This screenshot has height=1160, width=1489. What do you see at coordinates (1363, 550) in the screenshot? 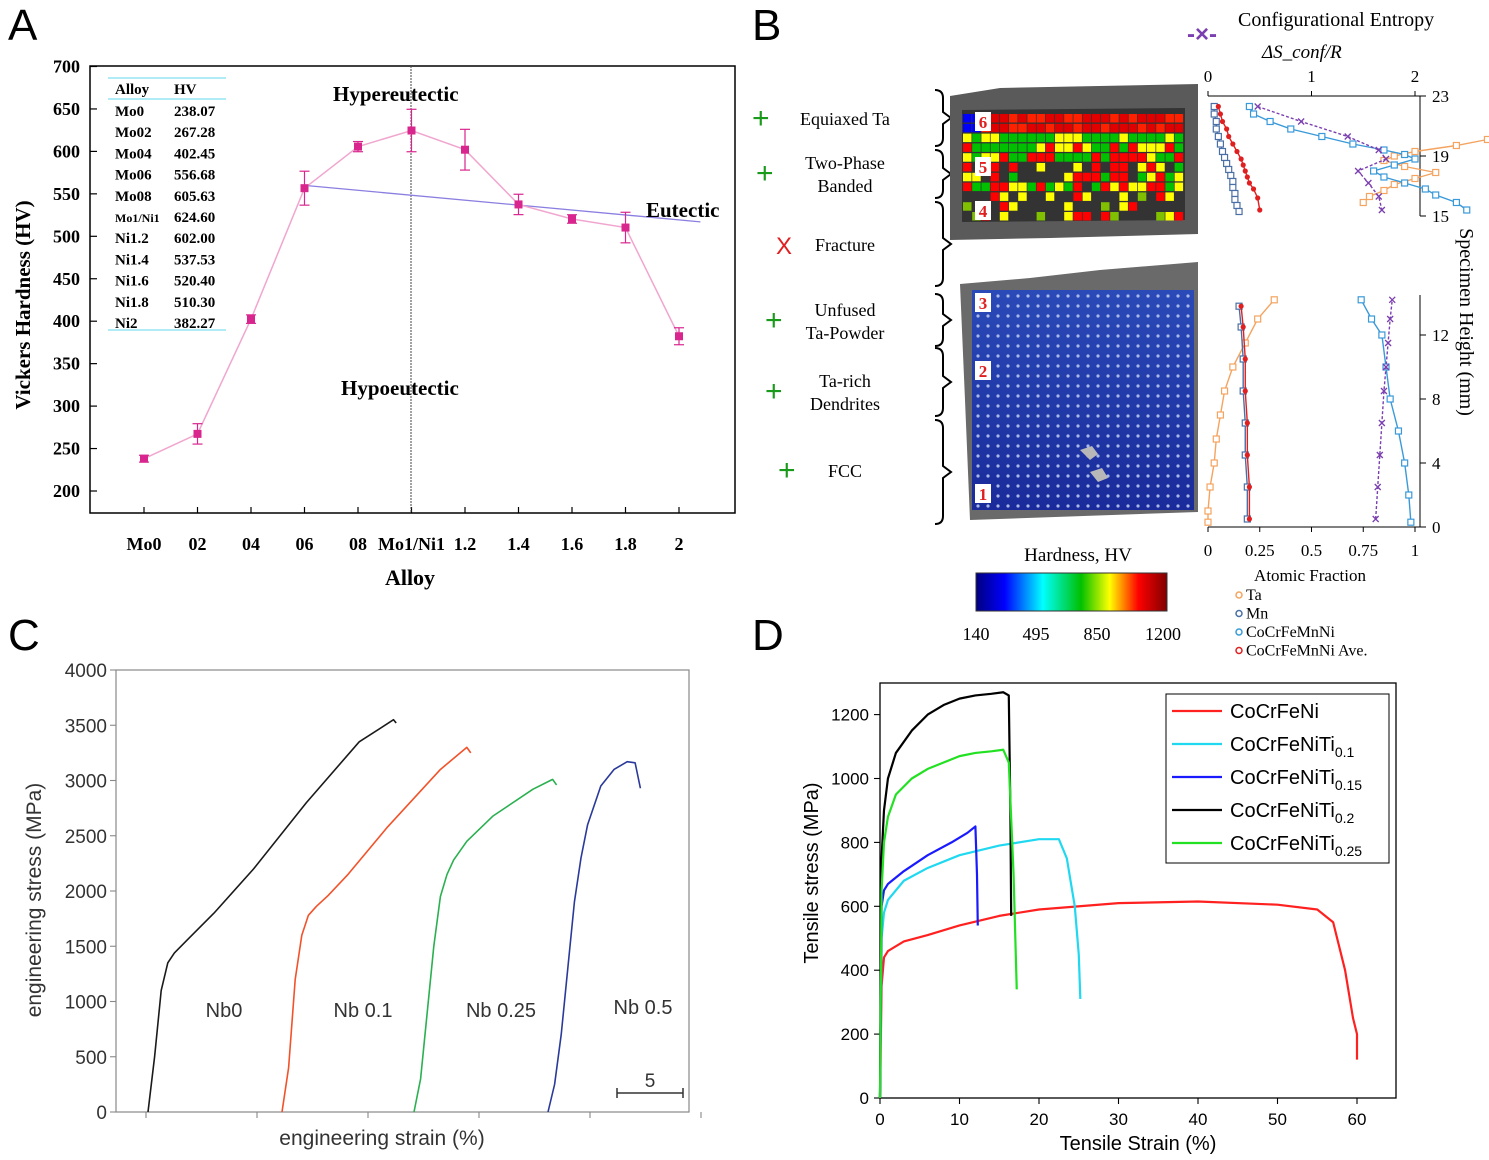
I see `b-bottom-tick-label: 0.75` at bounding box center [1363, 550].